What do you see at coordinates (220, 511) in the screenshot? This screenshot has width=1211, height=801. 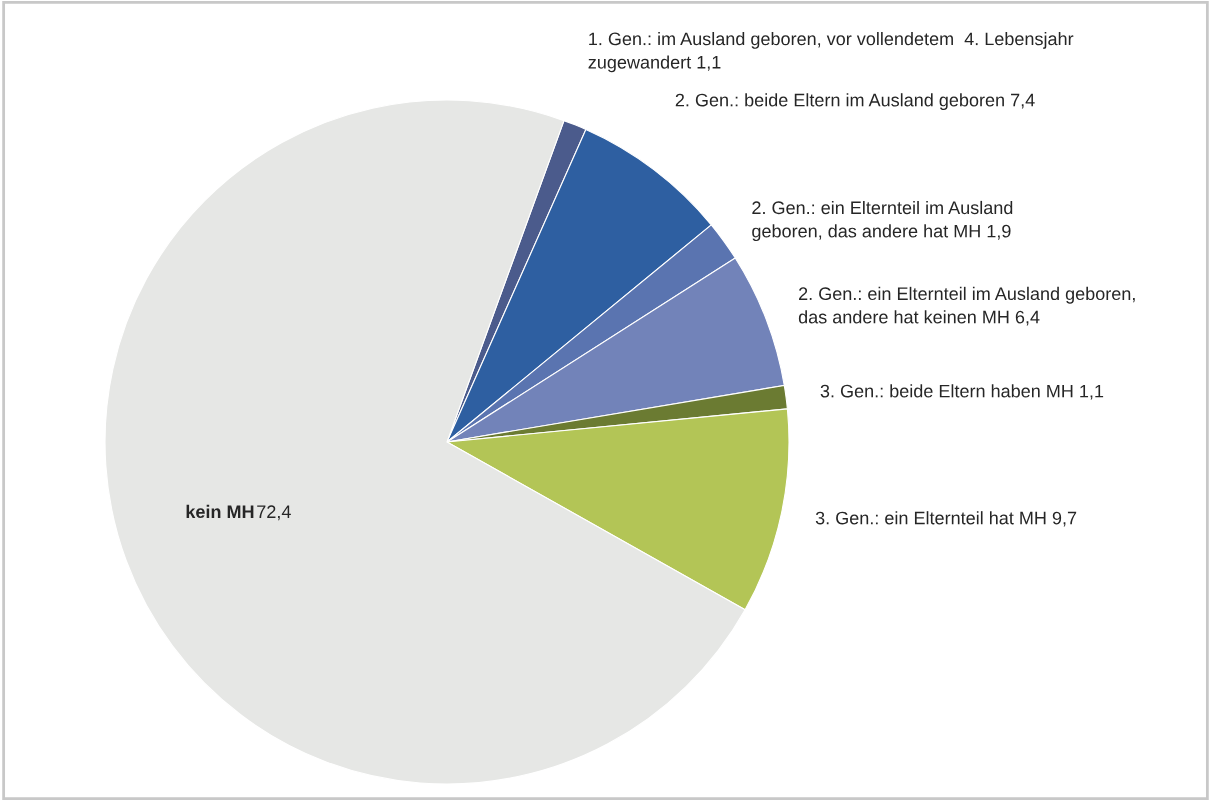 I see `slice-label: kein MH` at bounding box center [220, 511].